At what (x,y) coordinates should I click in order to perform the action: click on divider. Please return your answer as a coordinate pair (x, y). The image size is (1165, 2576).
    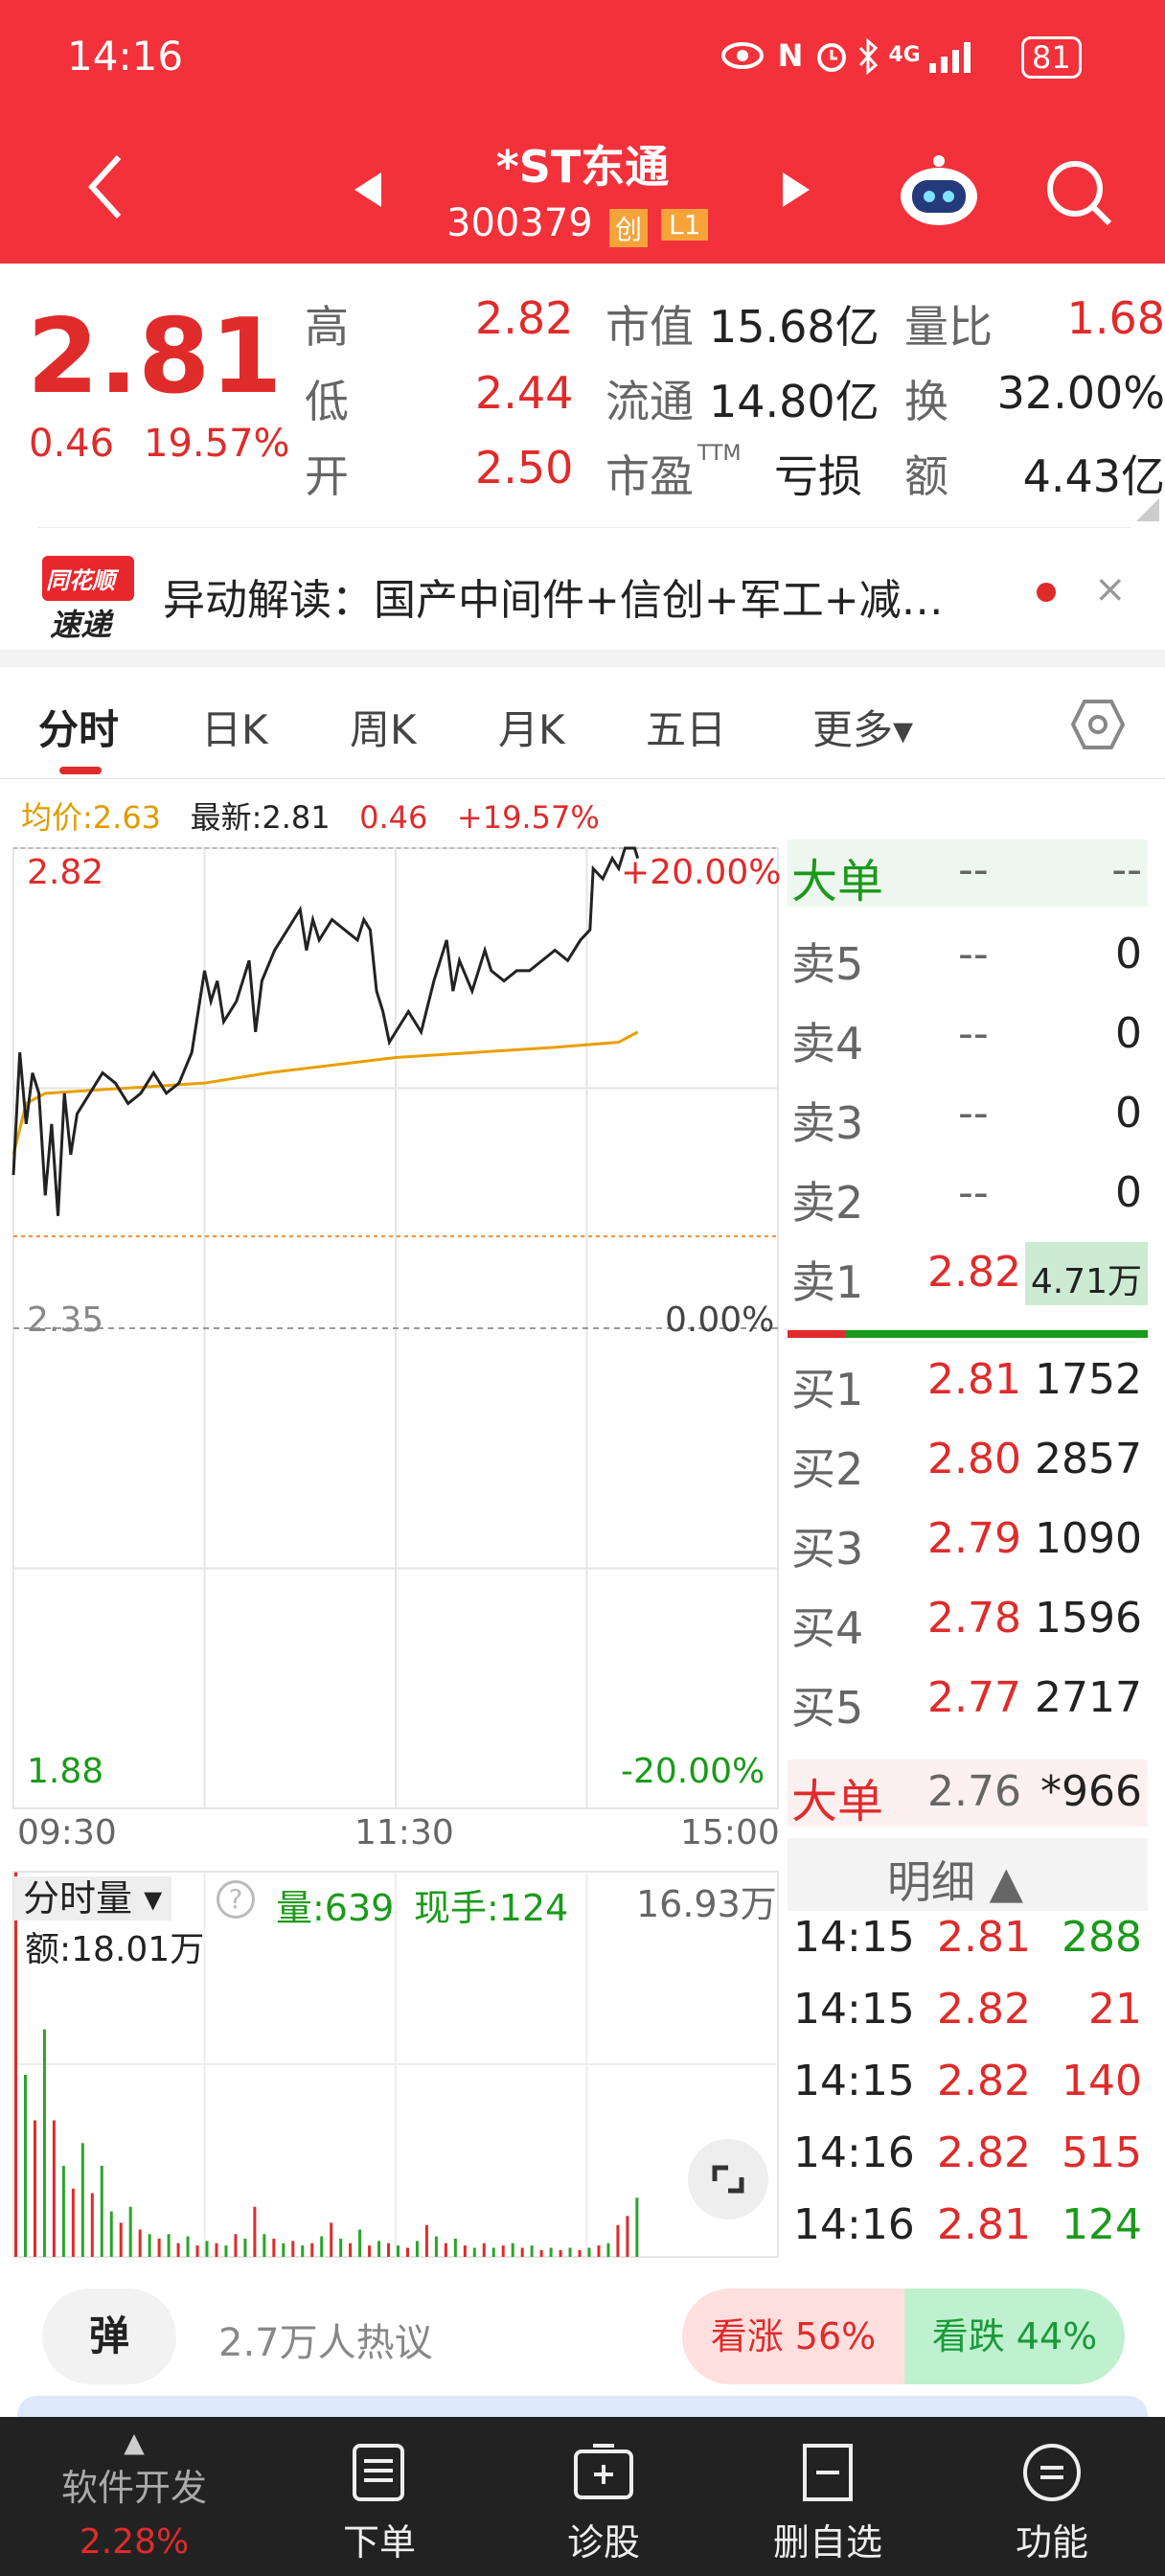
    Looking at the image, I should click on (584, 527).